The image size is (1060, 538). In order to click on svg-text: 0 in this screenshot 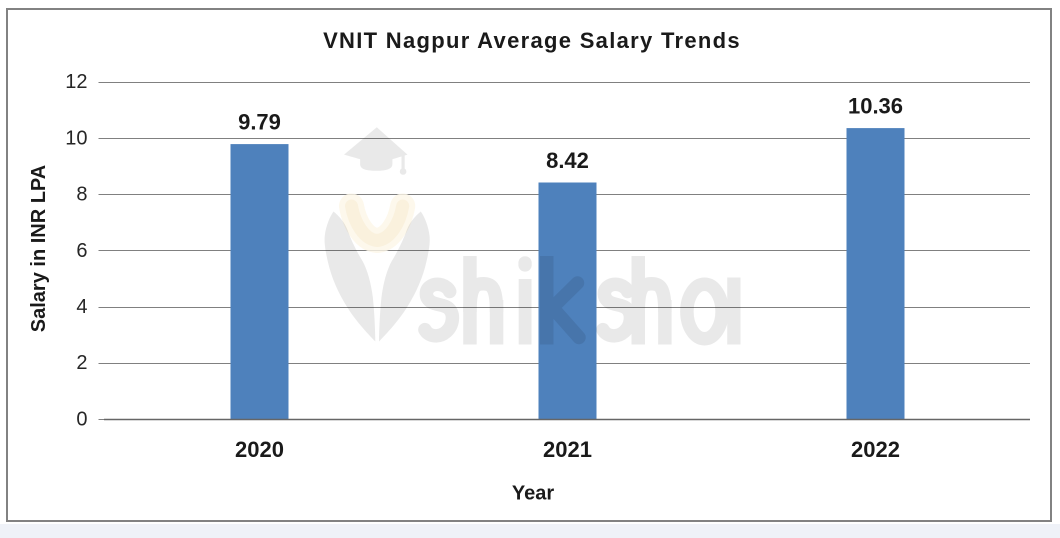, I will do `click(81, 419)`.